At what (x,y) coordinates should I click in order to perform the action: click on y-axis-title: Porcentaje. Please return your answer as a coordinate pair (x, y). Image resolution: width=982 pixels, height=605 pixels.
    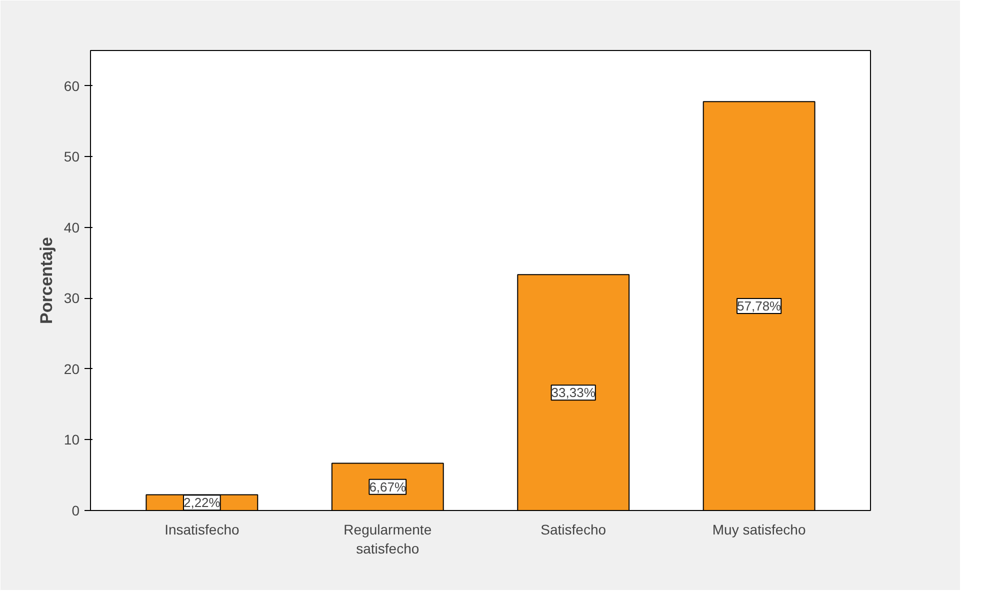
    Looking at the image, I should click on (46, 280).